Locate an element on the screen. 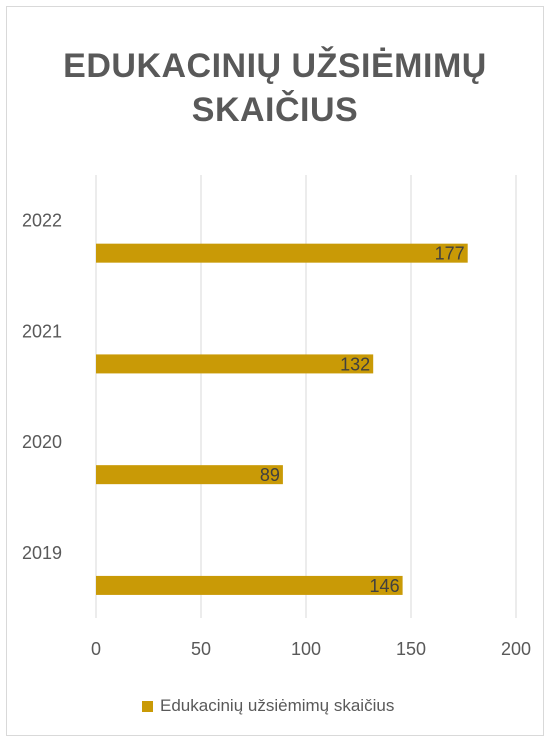 This screenshot has width=550, height=742. bar-2022 is located at coordinates (282, 253).